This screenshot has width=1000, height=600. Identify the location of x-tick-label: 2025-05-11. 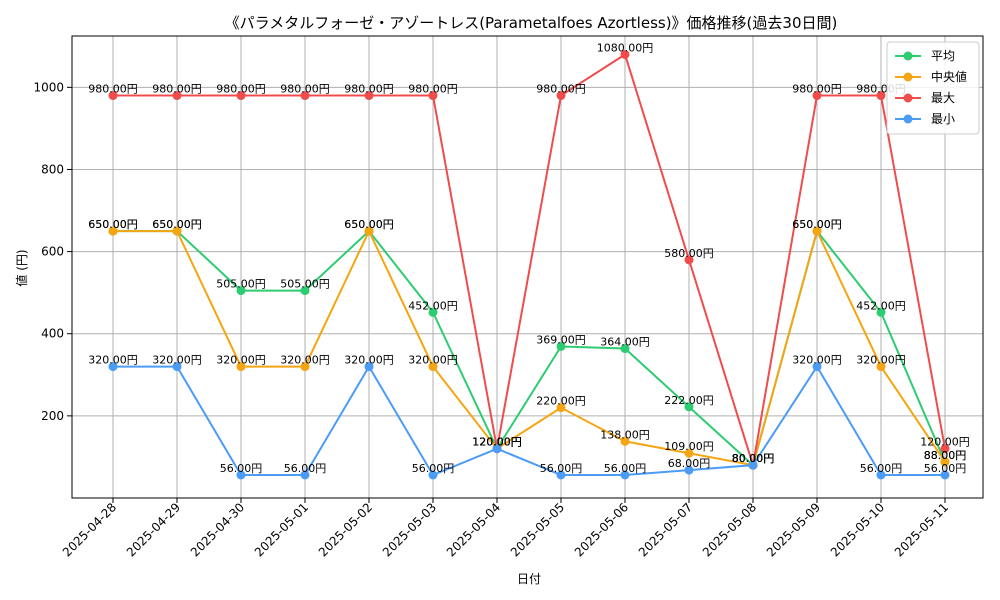
(921, 529).